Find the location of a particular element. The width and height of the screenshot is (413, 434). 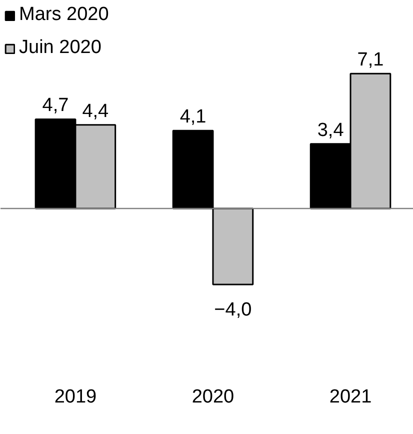

data-label: 7,1 is located at coordinates (370, 60).